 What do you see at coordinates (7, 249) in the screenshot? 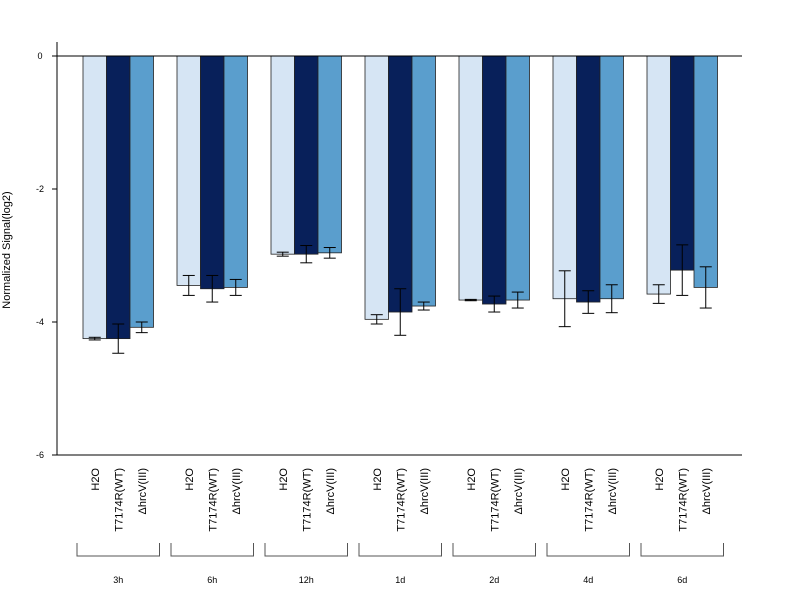
I see `y-axis-label: Normalized Signal(log2)` at bounding box center [7, 249].